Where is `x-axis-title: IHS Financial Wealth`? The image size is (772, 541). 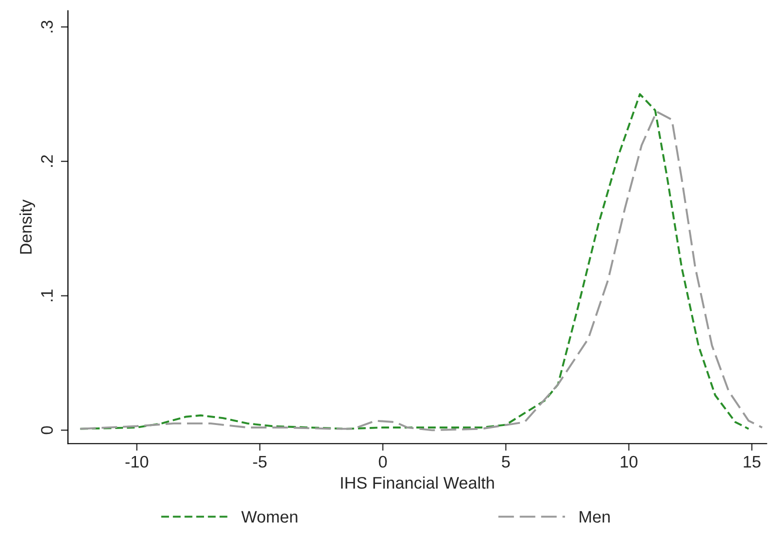
x-axis-title: IHS Financial Wealth is located at coordinates (417, 482).